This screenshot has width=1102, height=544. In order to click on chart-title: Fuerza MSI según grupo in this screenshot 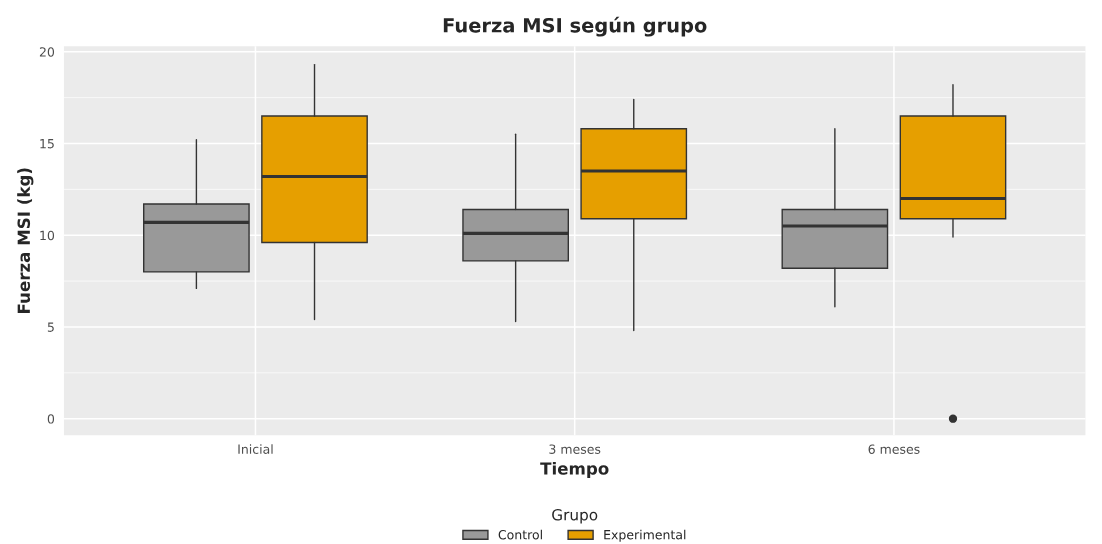, I will do `click(575, 26)`.